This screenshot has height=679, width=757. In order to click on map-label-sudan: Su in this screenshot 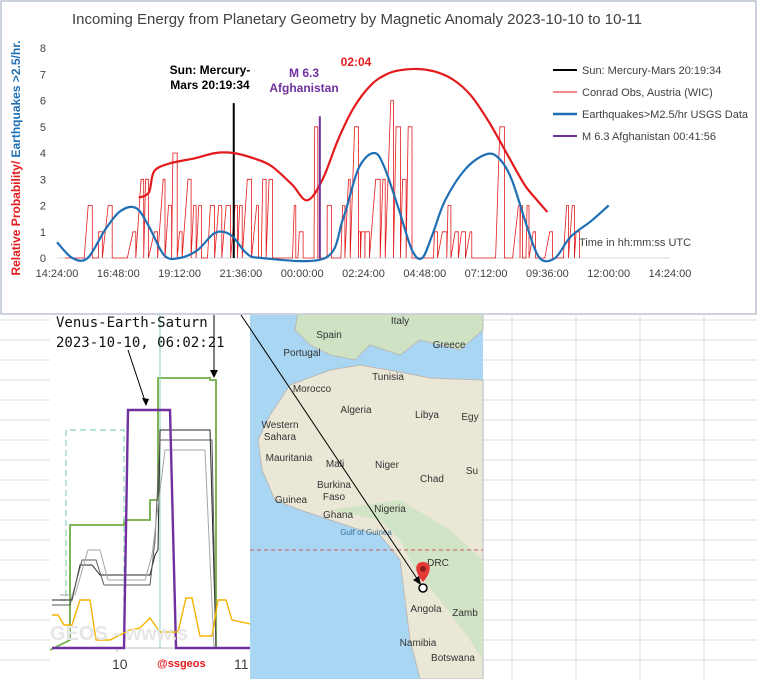, I will do `click(472, 471)`.